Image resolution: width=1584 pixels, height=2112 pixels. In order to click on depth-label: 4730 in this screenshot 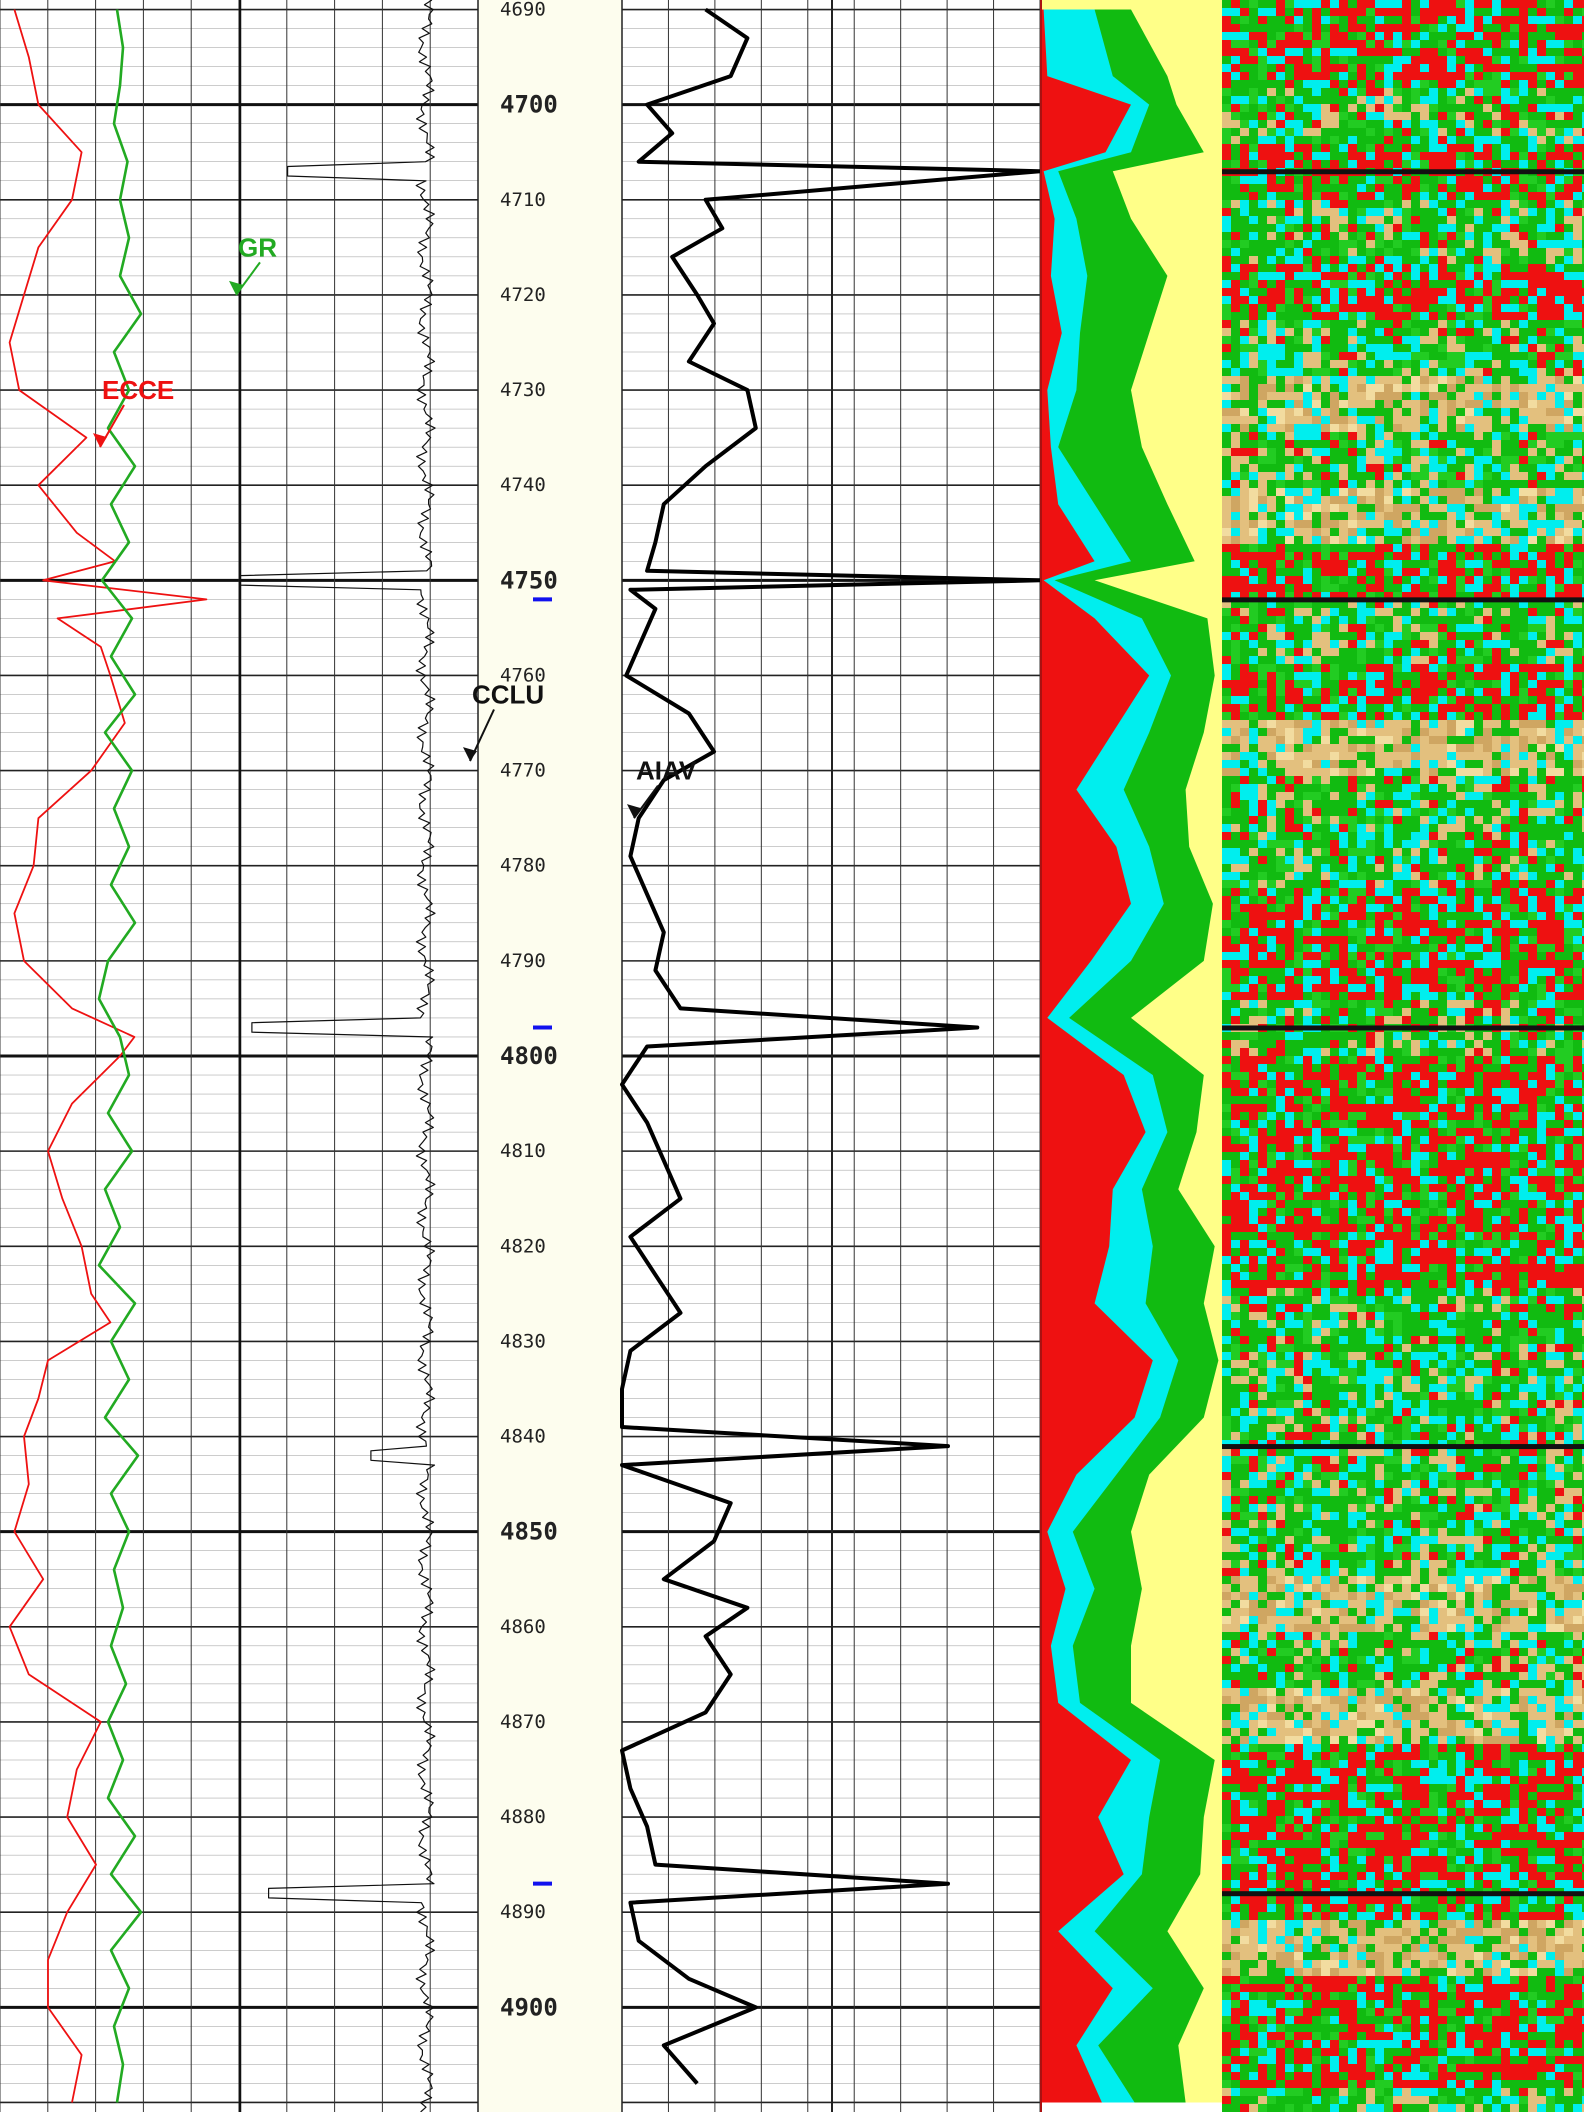, I will do `click(523, 390)`.